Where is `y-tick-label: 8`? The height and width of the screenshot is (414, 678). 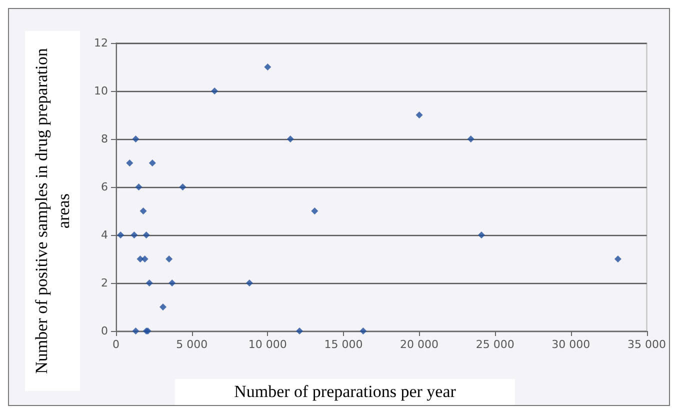 y-tick-label: 8 is located at coordinates (104, 139).